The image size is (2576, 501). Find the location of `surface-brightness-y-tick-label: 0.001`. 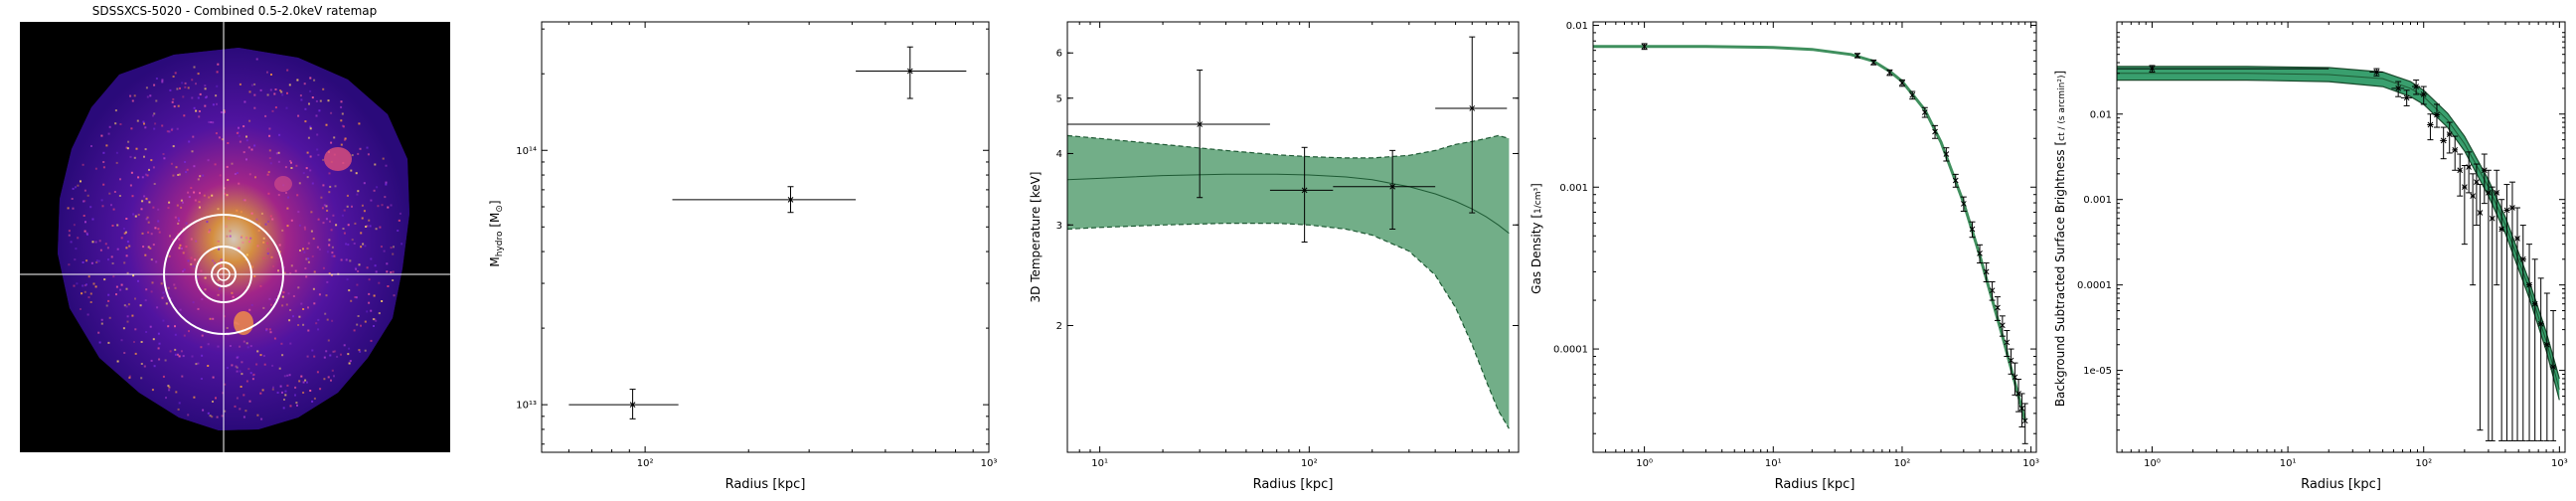

surface-brightness-y-tick-label: 0.001 is located at coordinates (2097, 200).